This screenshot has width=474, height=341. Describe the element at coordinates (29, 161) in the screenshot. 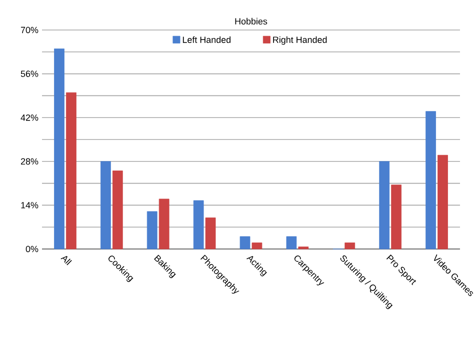

I see `y-tick-label: 28%` at that location.